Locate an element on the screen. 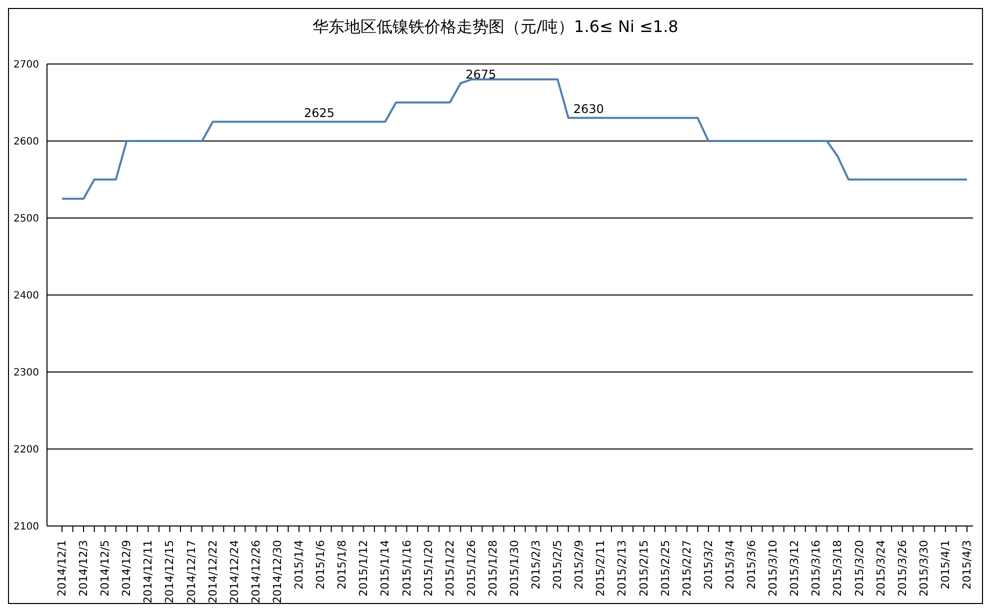 The height and width of the screenshot is (610, 989). x-tick-label: 2015/2/25 is located at coordinates (665, 568).